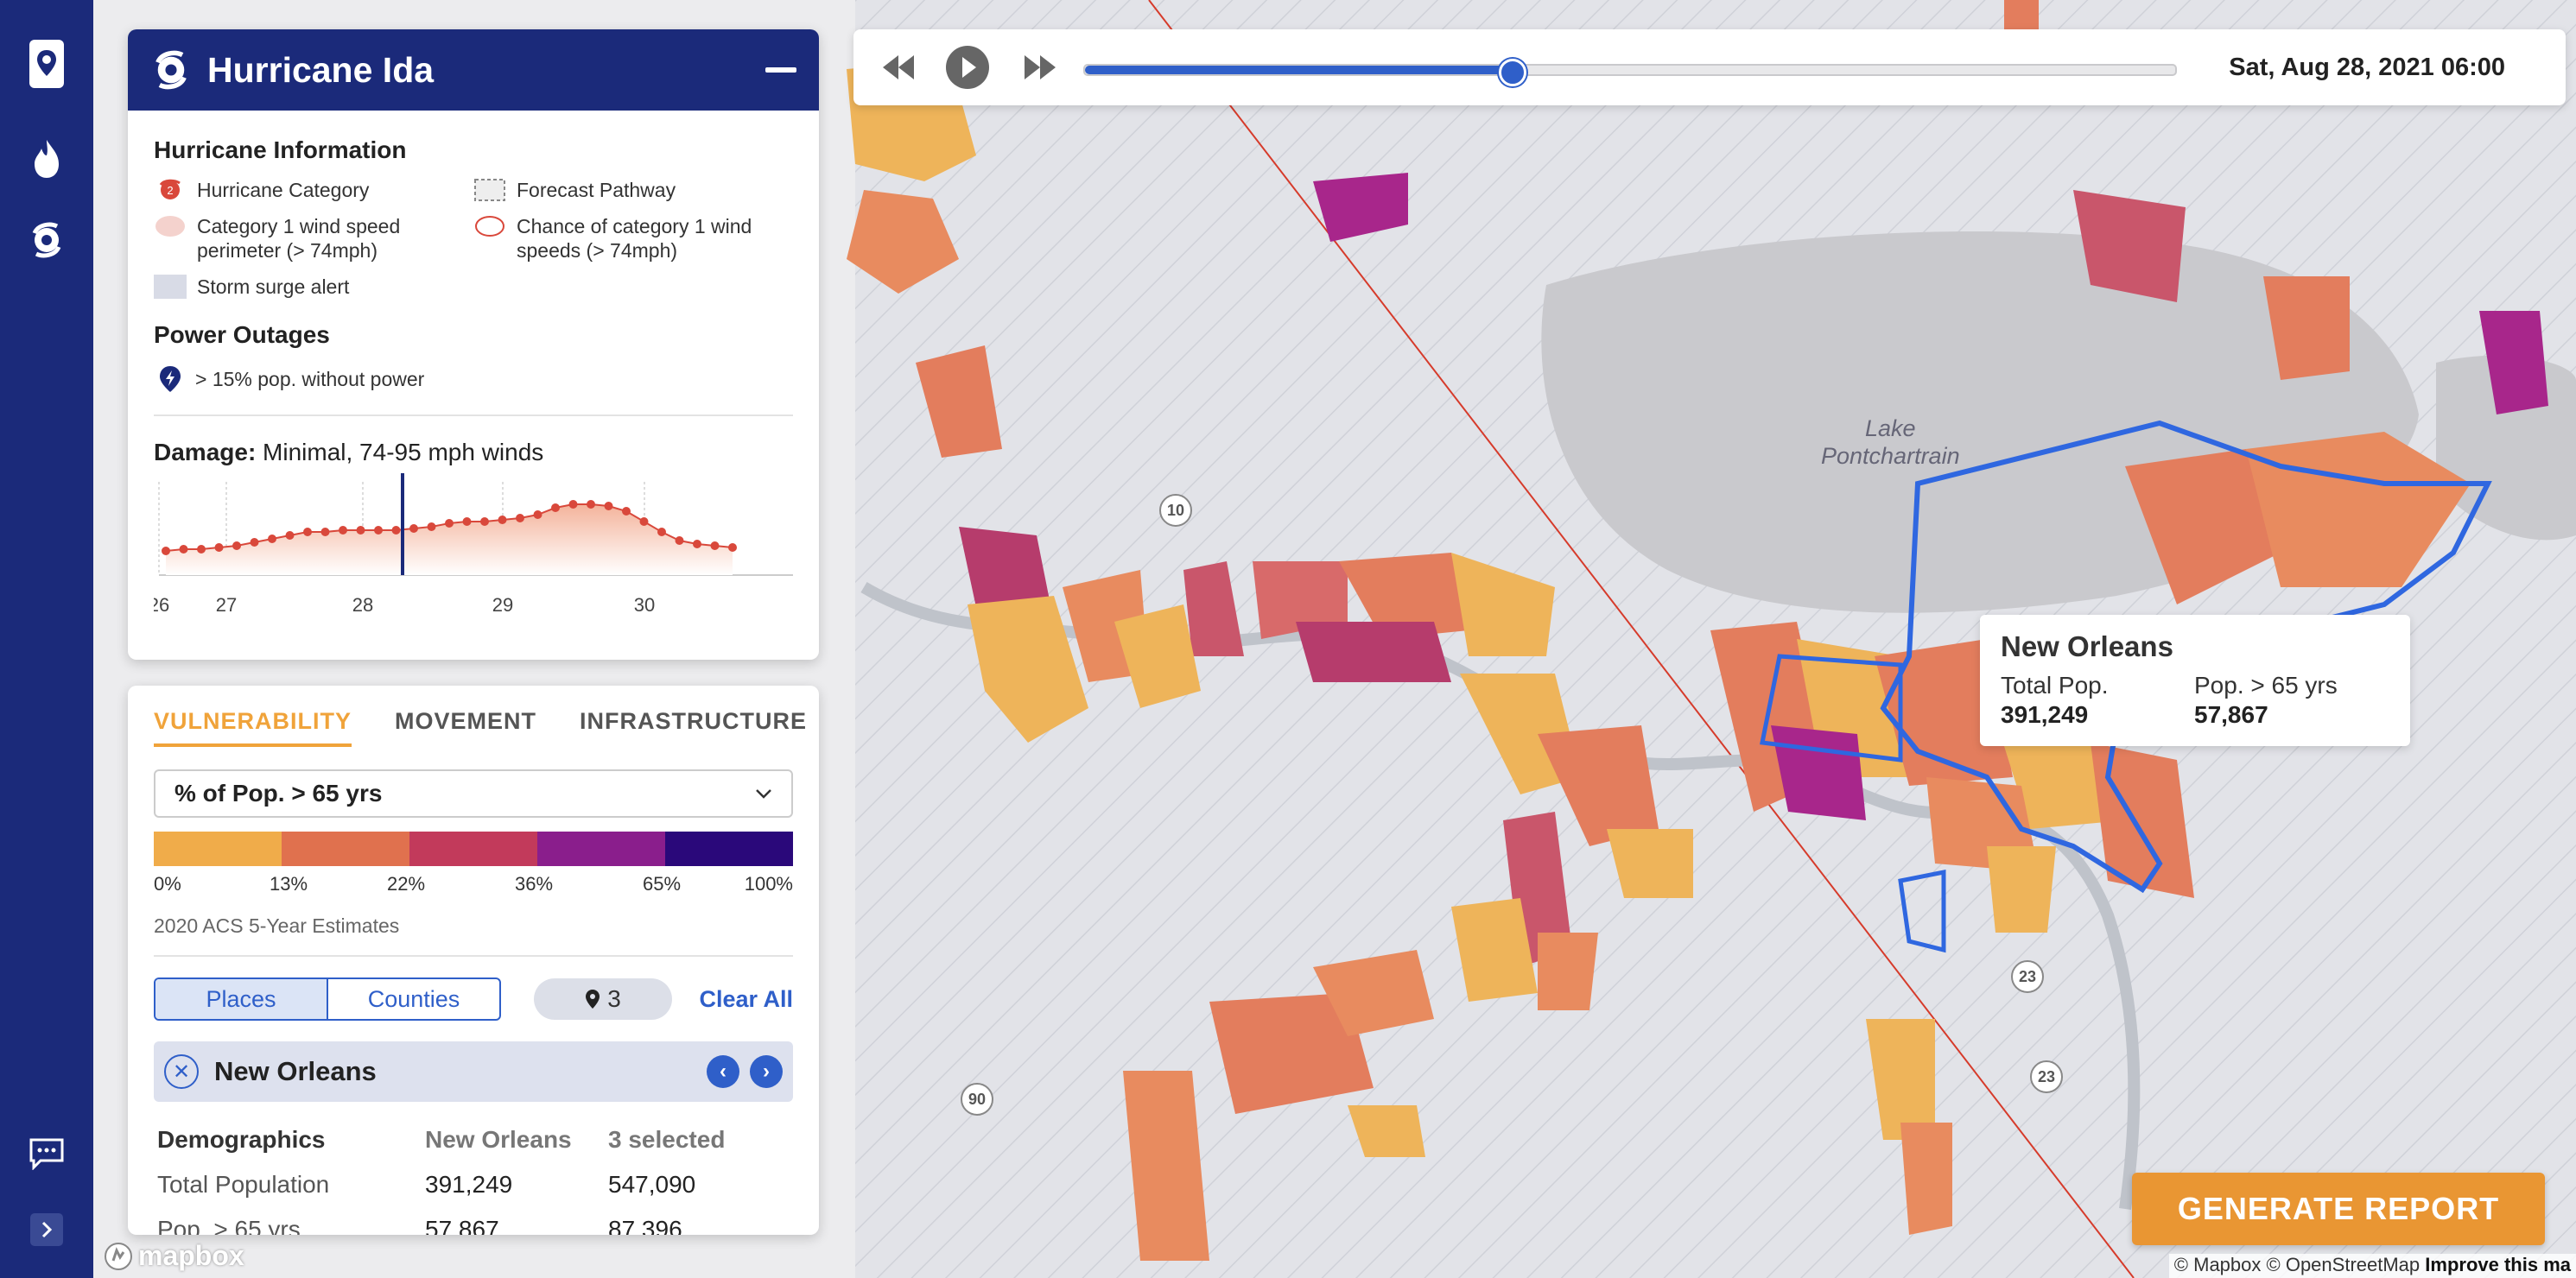 The width and height of the screenshot is (2576, 1278). What do you see at coordinates (2045, 714) in the screenshot?
I see `tooltip-value: 391,249` at bounding box center [2045, 714].